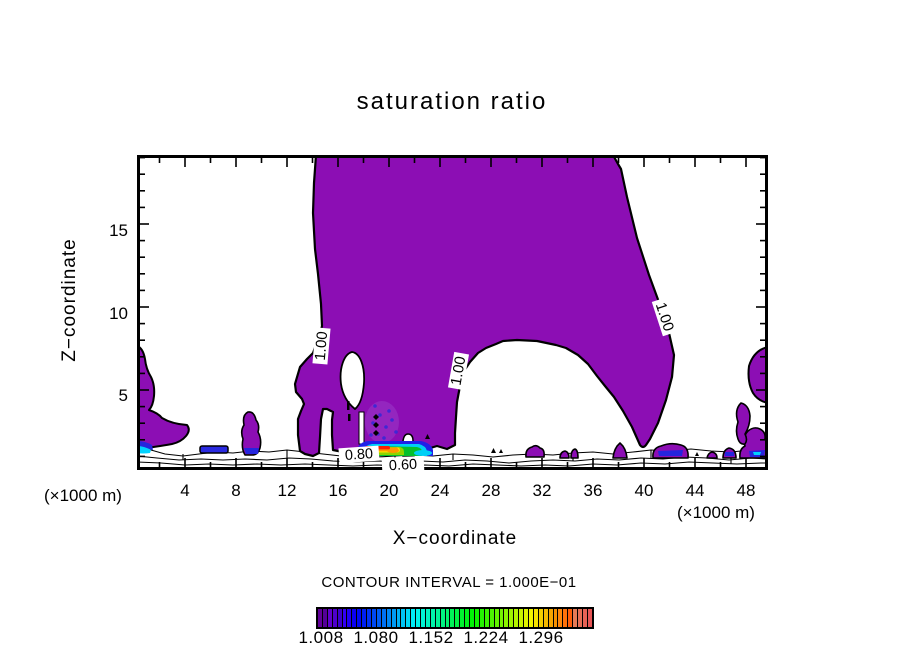 The image size is (904, 654). I want to click on colorbar-tick-label: 1.224, so click(486, 637).